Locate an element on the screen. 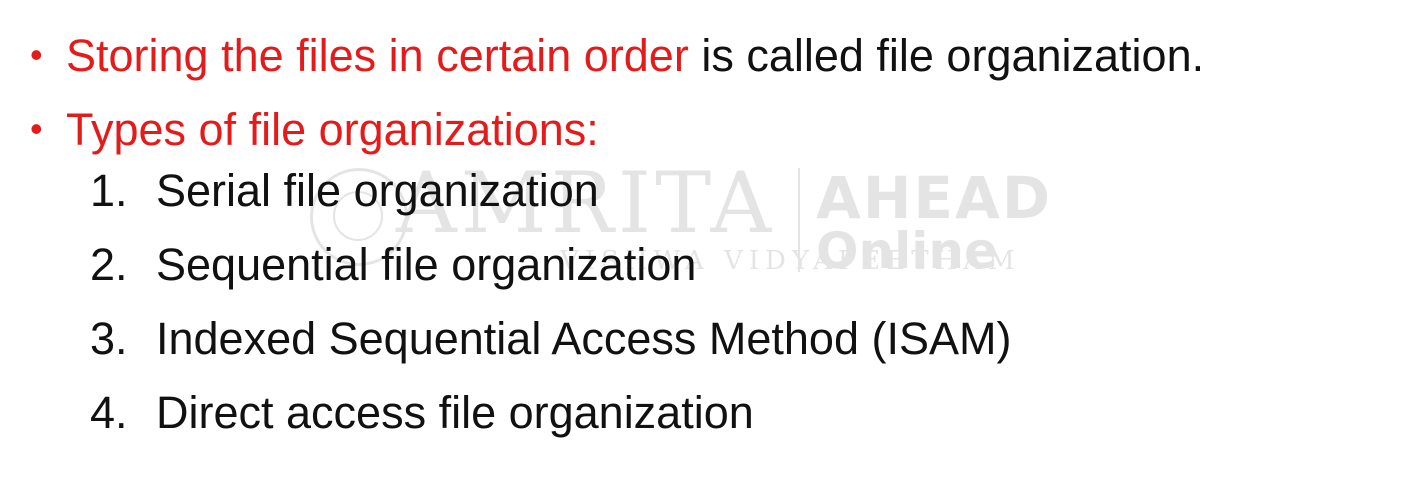 The height and width of the screenshot is (484, 1407). list-item: 2. Sequential file organization is located at coordinates (393, 264).